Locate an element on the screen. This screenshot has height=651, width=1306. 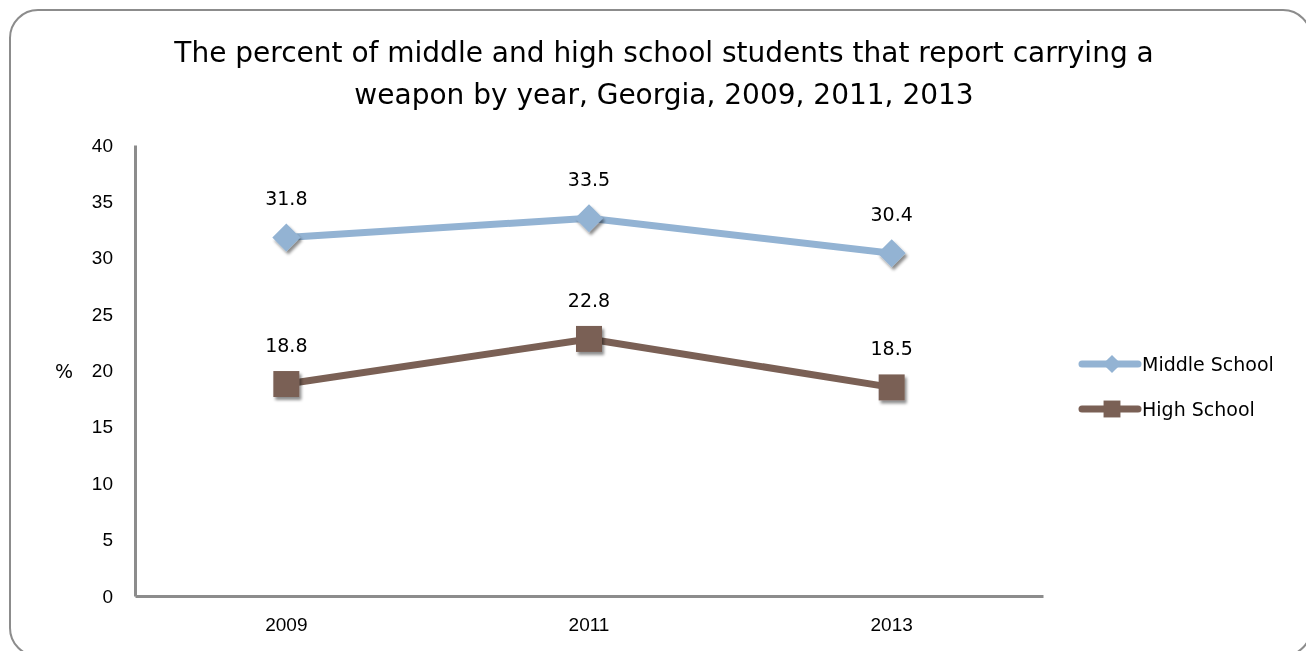
y-tick-label: 30 is located at coordinates (102, 258).